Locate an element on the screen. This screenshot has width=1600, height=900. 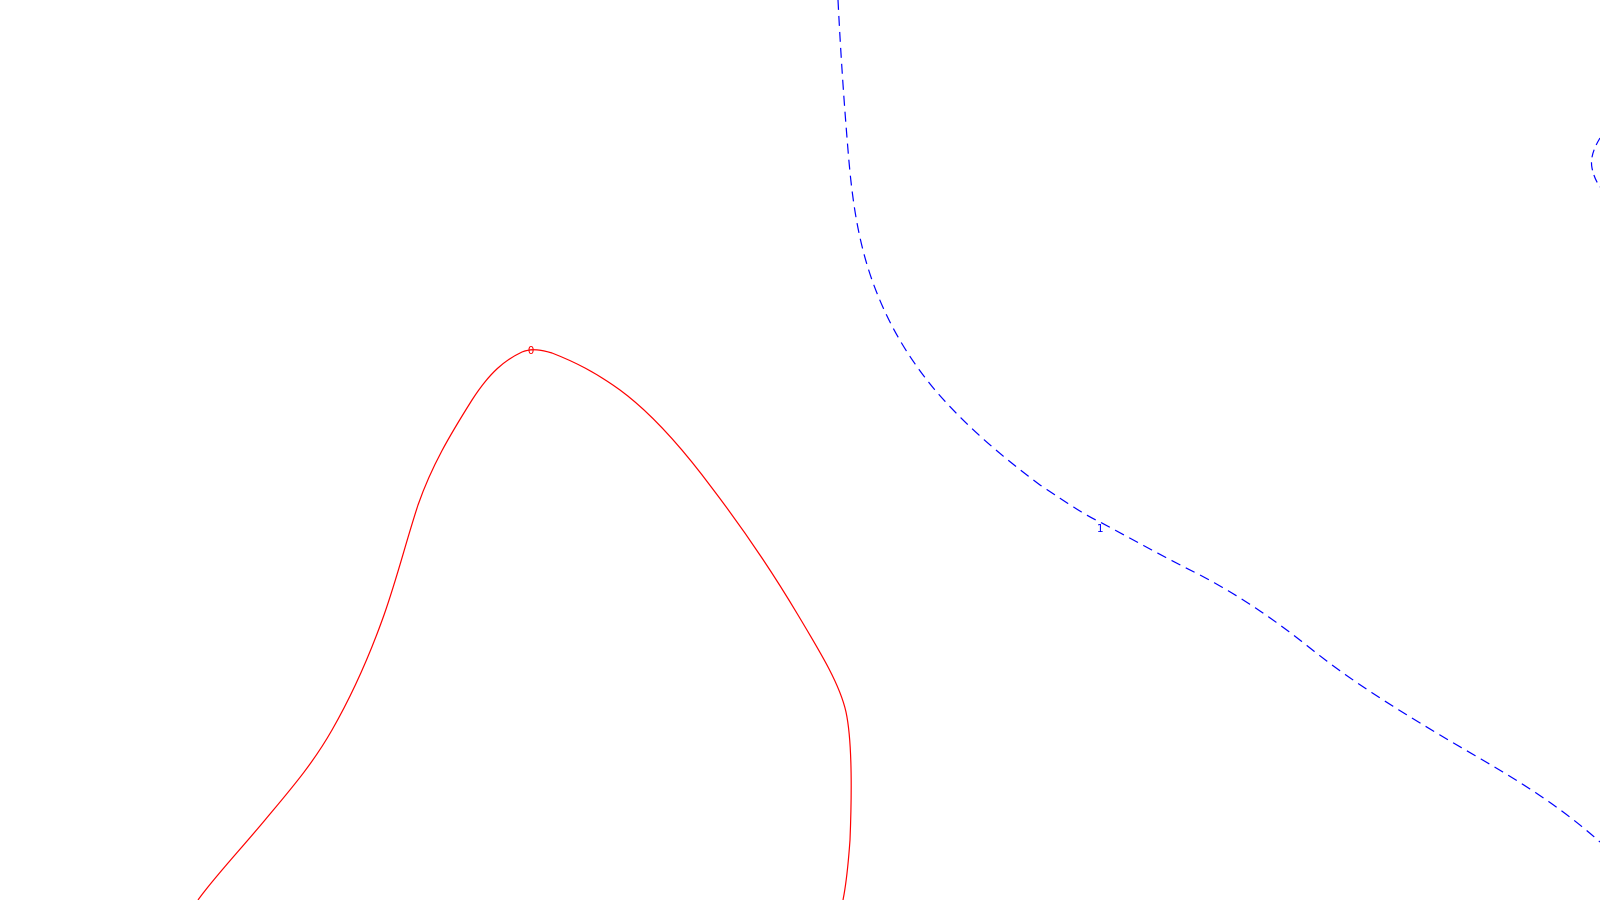
contour-label-1: 1 is located at coordinates (1100, 528).